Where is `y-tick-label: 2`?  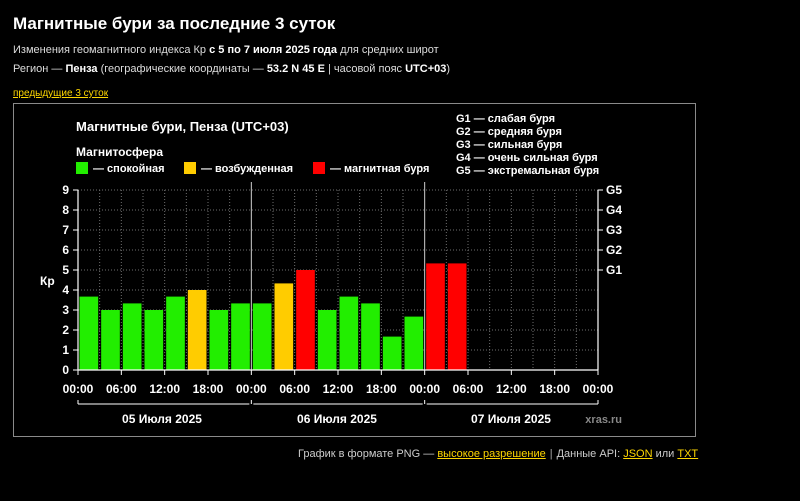
y-tick-label: 2 is located at coordinates (65, 330).